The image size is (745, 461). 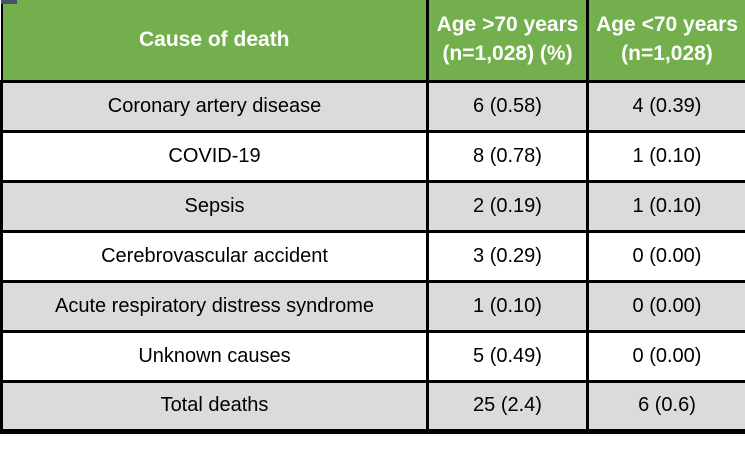 I want to click on cell-cause: Unknown causes, so click(x=214, y=356).